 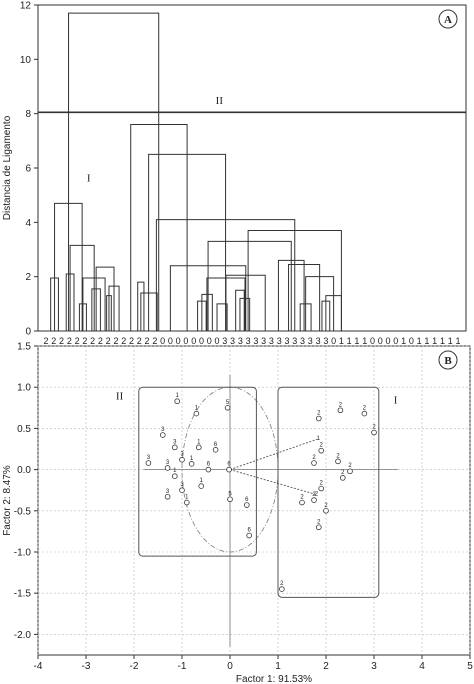 What do you see at coordinates (182, 666) in the screenshot?
I see `x-tick-label: -1` at bounding box center [182, 666].